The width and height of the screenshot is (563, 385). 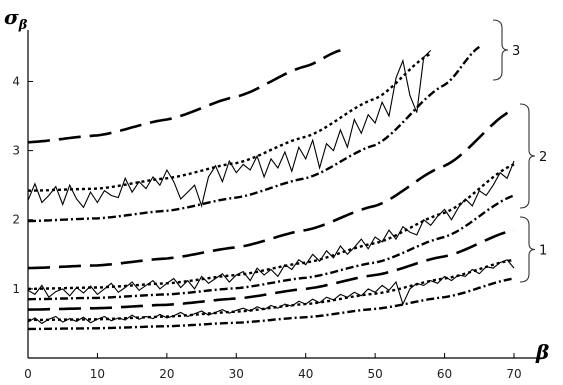 What do you see at coordinates (166, 374) in the screenshot?
I see `x-tick-label: 20` at bounding box center [166, 374].